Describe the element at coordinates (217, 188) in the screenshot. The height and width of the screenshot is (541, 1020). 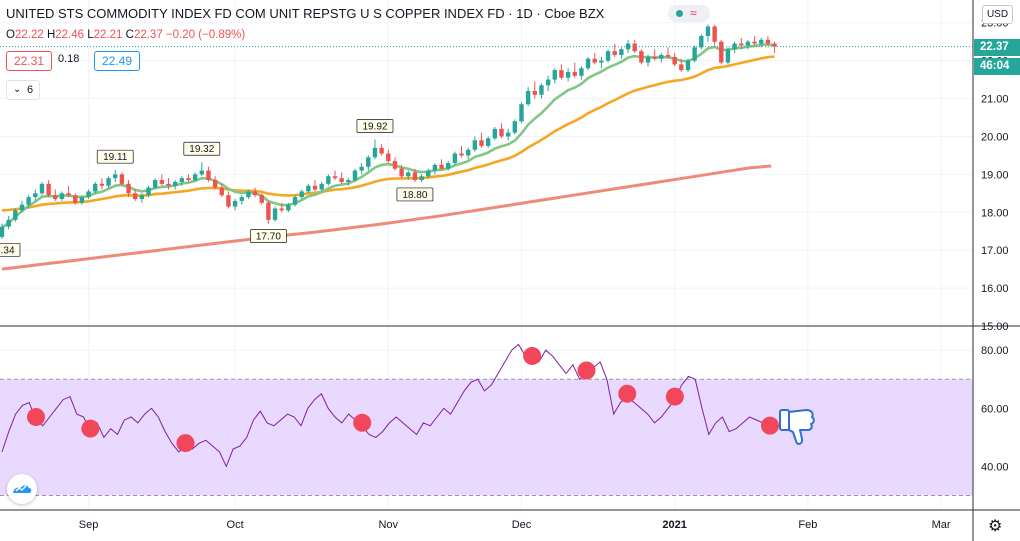
I see `price-annotations: 17.34 19.11 19.32 17.70 19.92 18.80` at that location.